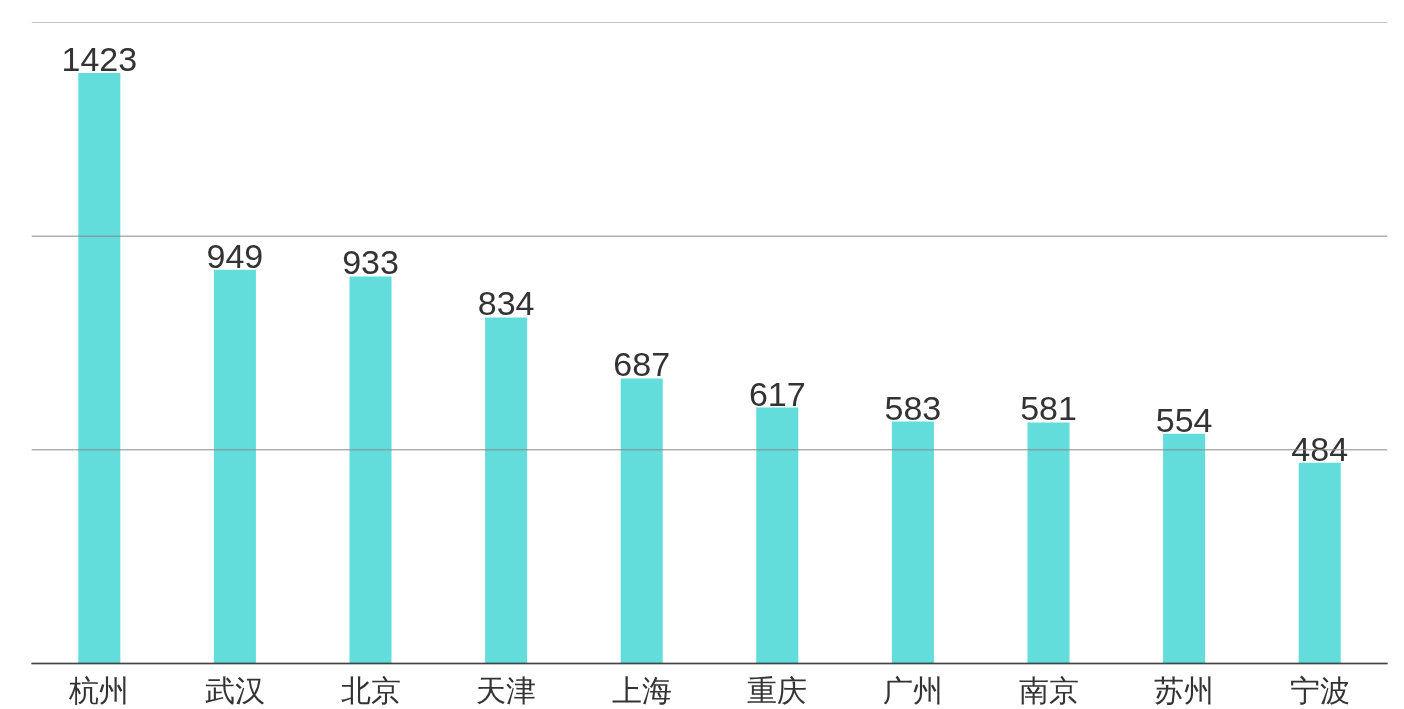 The width and height of the screenshot is (1404, 709). Describe the element at coordinates (370, 262) in the screenshot. I see `data-label: 933` at that location.